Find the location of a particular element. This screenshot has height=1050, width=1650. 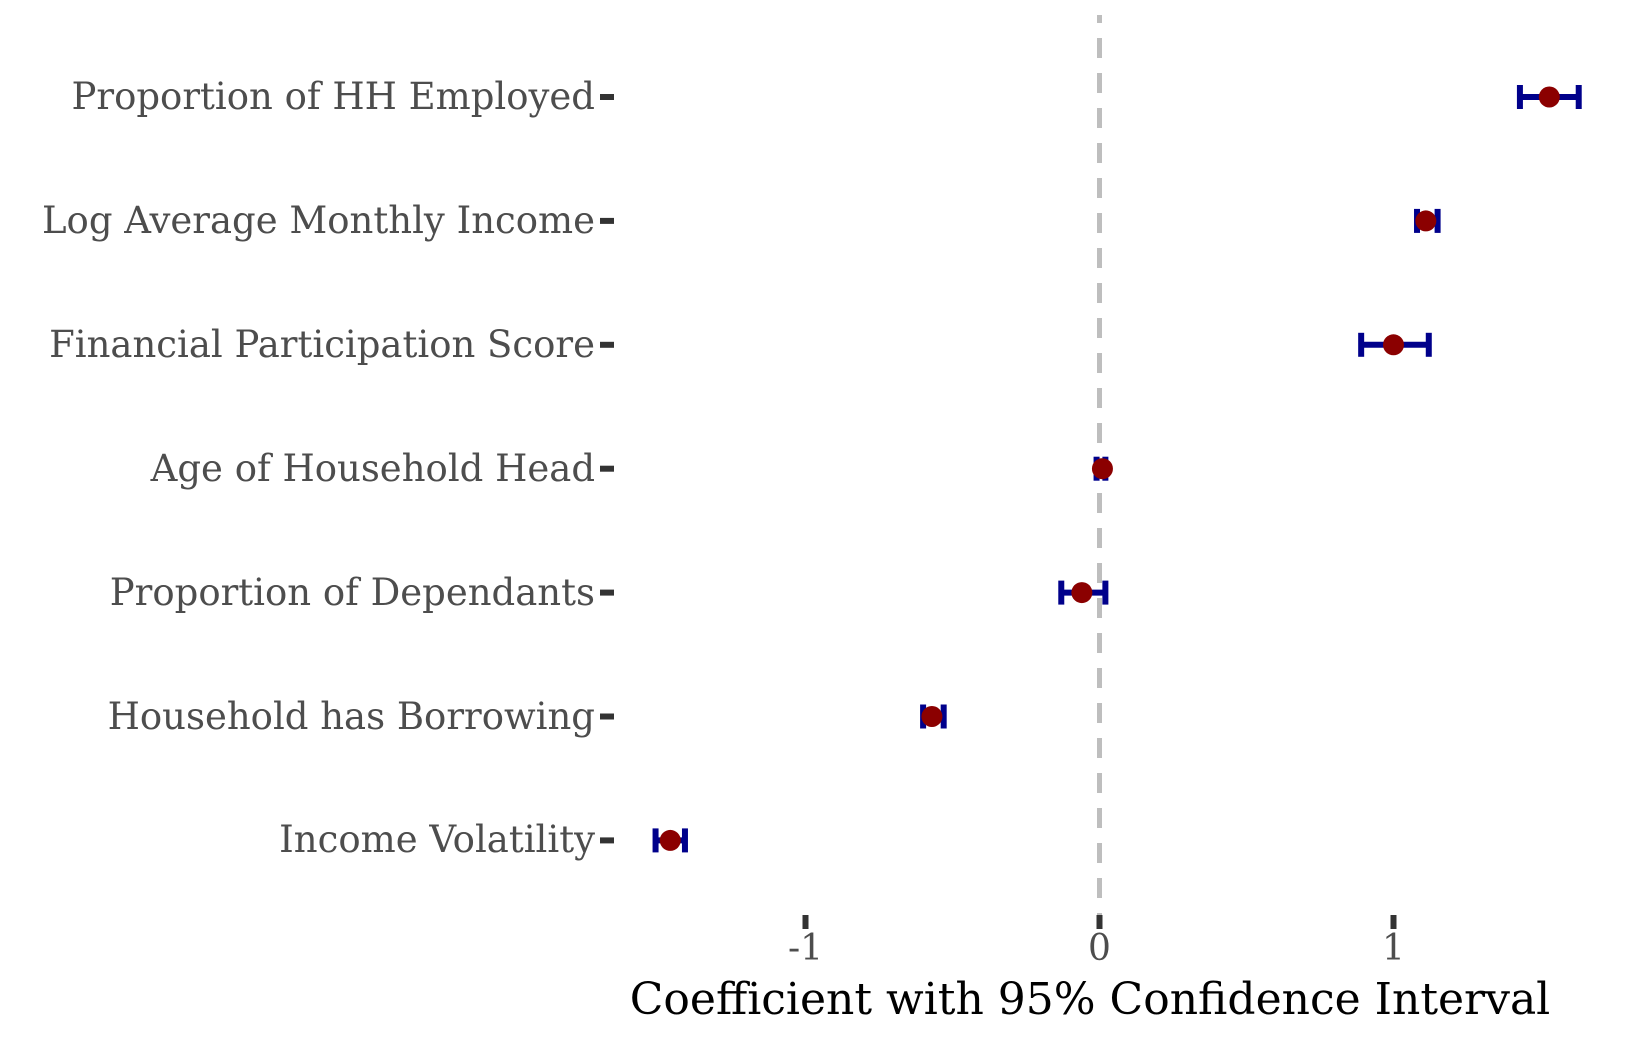

x-axis-title: Coefficient with 95% Confidence Interval is located at coordinates (1090, 999).